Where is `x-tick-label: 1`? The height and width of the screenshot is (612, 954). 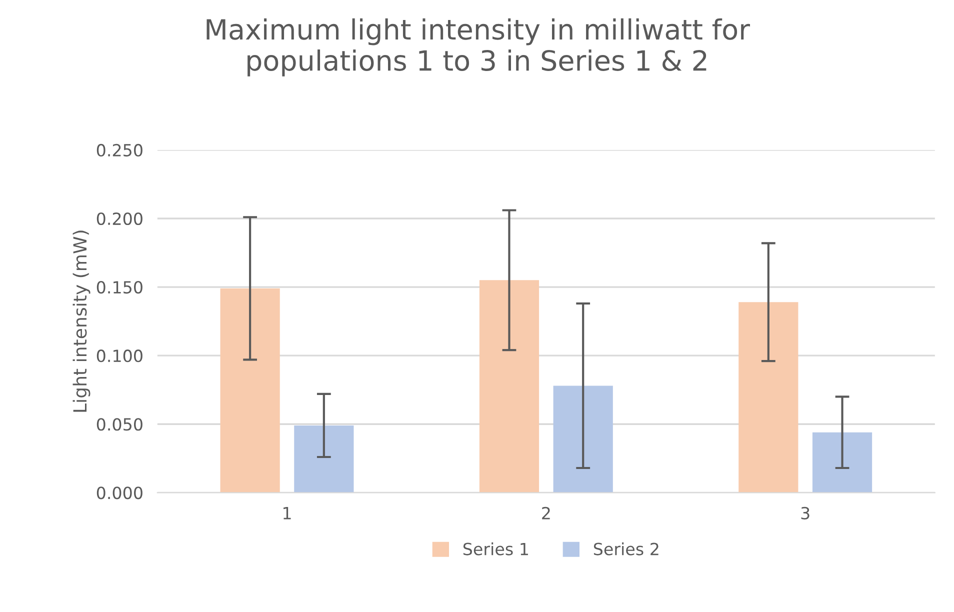 x-tick-label: 1 is located at coordinates (287, 513).